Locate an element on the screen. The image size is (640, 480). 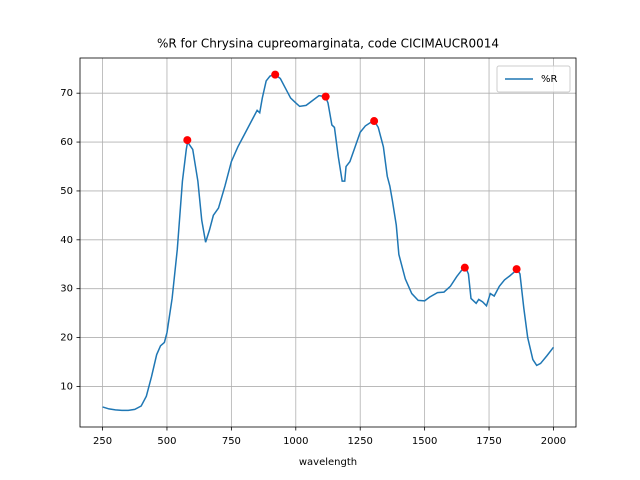
y-tick-label: 70 is located at coordinates (66, 93).